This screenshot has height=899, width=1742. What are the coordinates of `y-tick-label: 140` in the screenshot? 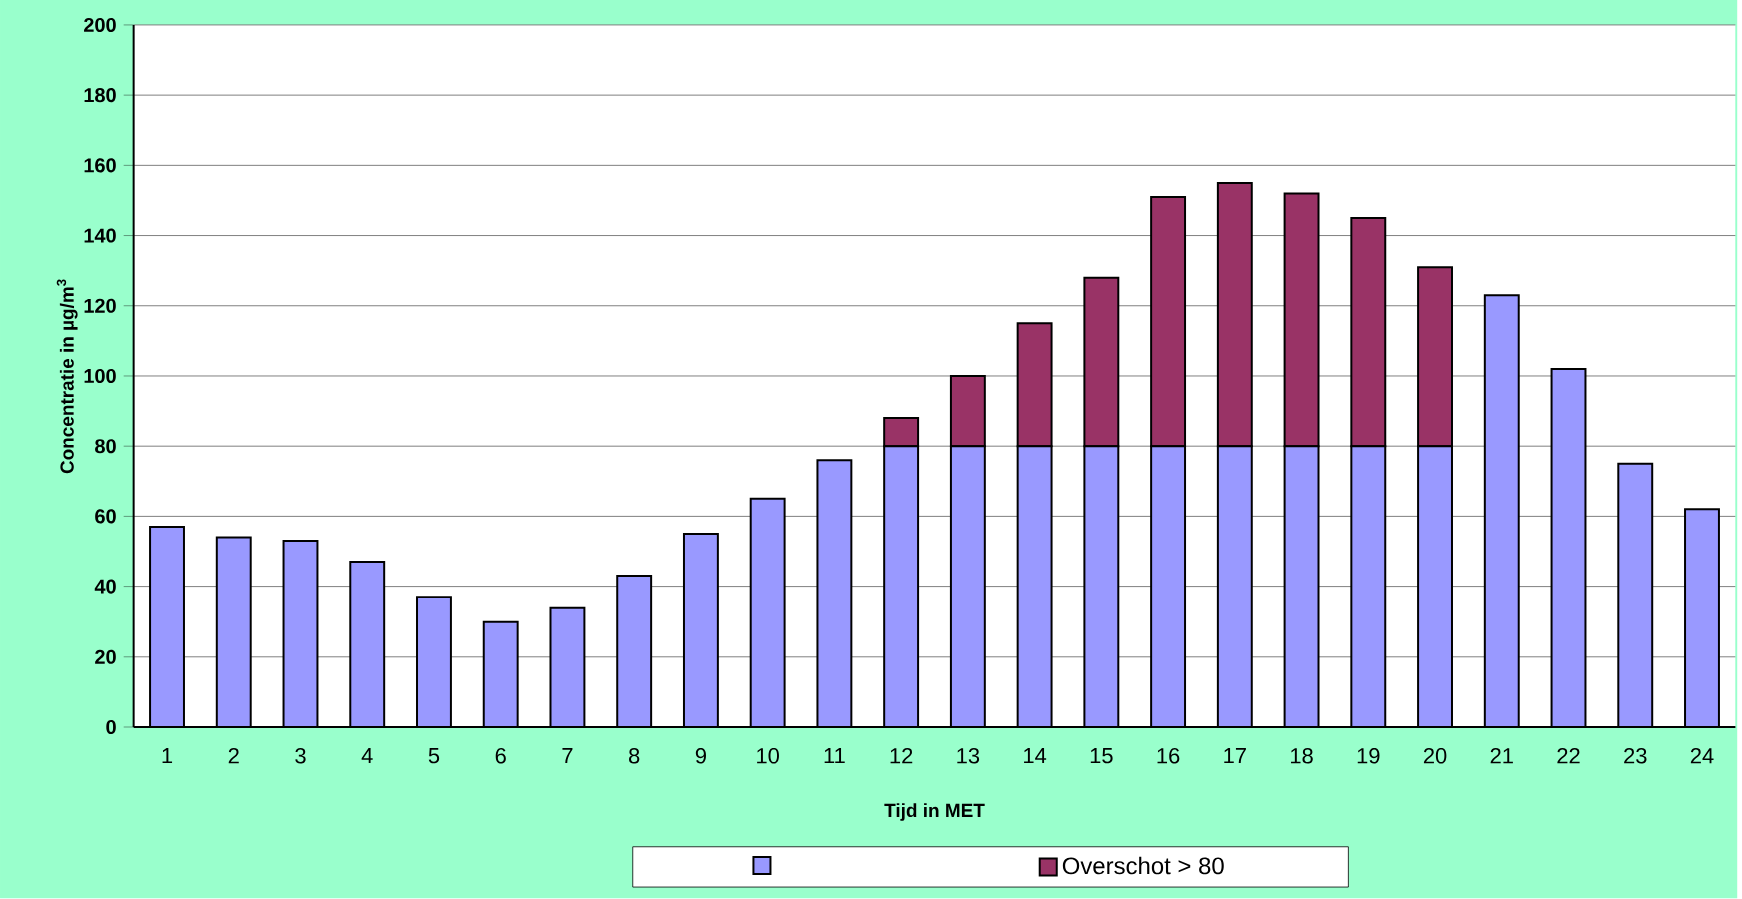 It's located at (100, 235).